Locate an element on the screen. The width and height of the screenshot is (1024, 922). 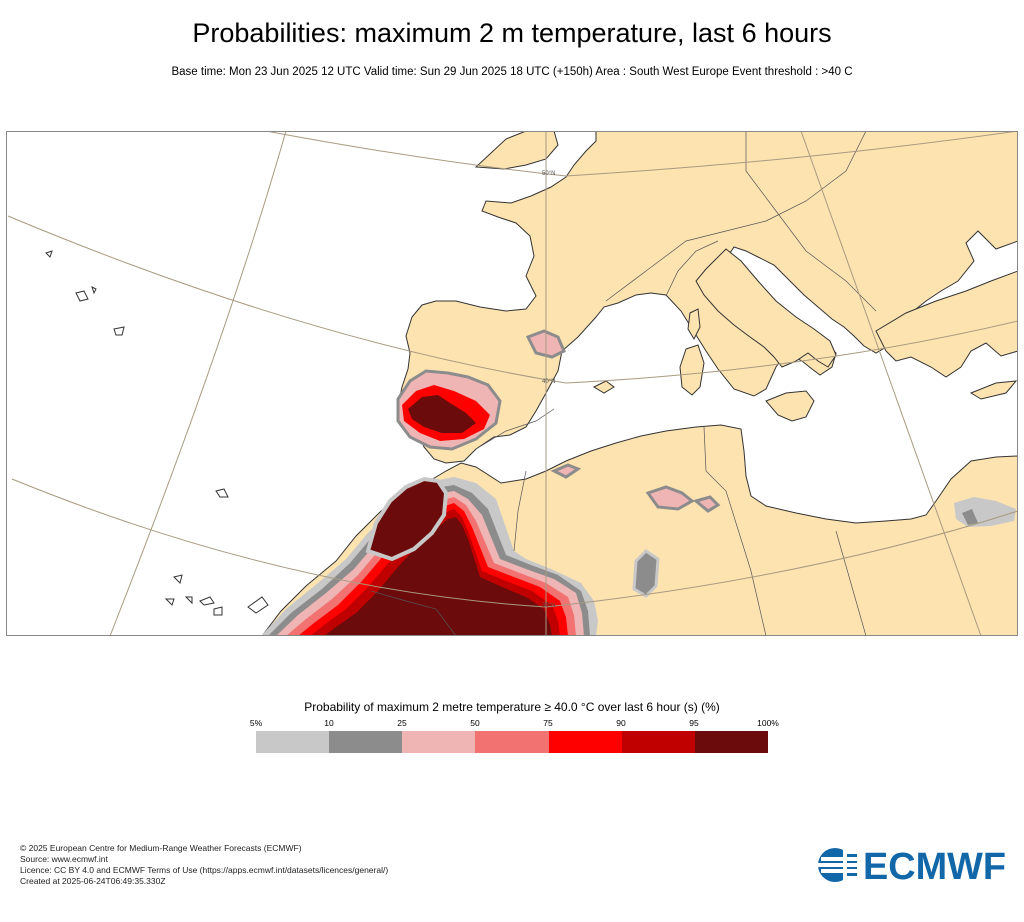
legend-tick: 90 is located at coordinates (621, 723).